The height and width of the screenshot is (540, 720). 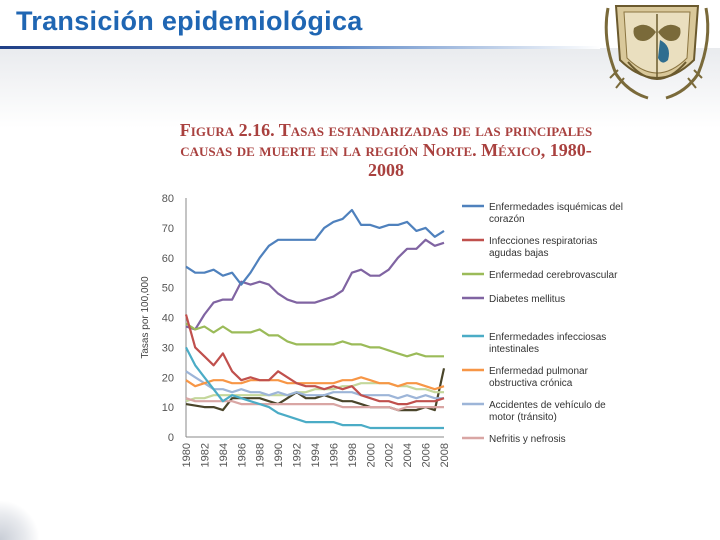 What do you see at coordinates (145, 317) in the screenshot?
I see `y-axis-label: Tasas por 100,000` at bounding box center [145, 317].